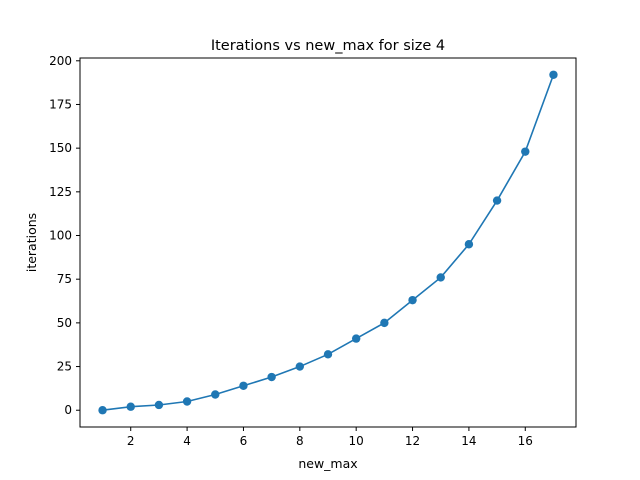 The image size is (640, 480). What do you see at coordinates (68, 410) in the screenshot?
I see `y-tick-label: 0` at bounding box center [68, 410].